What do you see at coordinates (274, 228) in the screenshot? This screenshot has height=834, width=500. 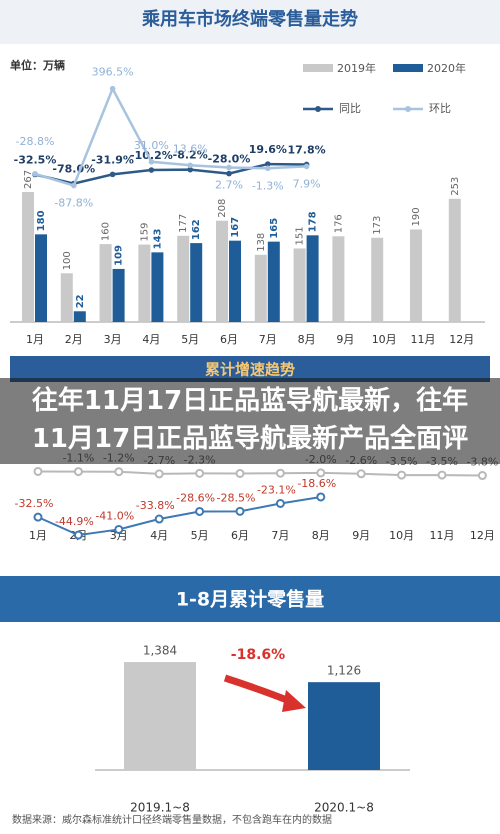 I see `value-label: 165` at bounding box center [274, 228].